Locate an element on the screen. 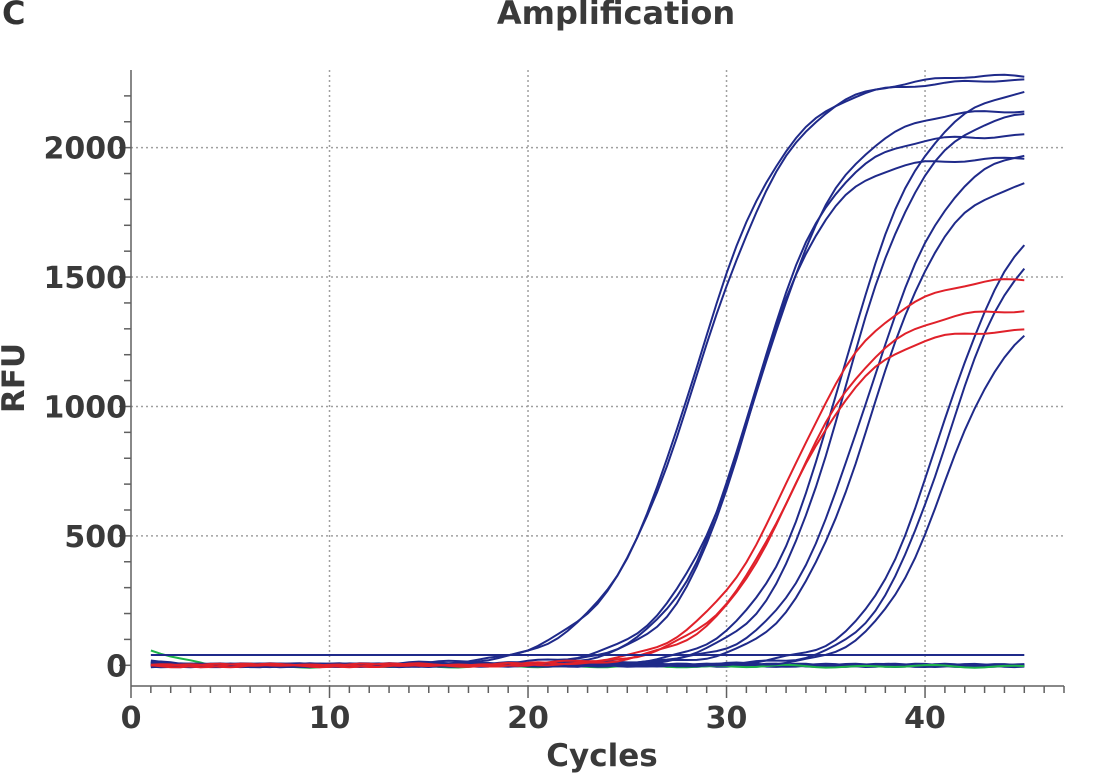 Image resolution: width=1096 pixels, height=776 pixels. x-axis-title: Cycles is located at coordinates (601, 756).